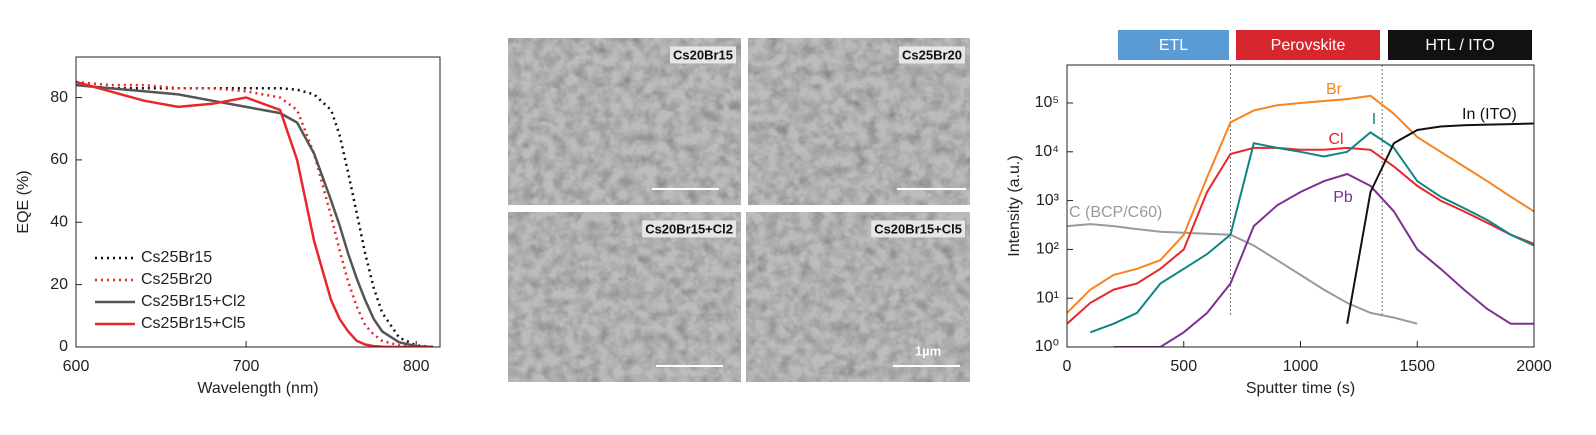  What do you see at coordinates (416, 366) in the screenshot?
I see `x-tick-label: 800` at bounding box center [416, 366].